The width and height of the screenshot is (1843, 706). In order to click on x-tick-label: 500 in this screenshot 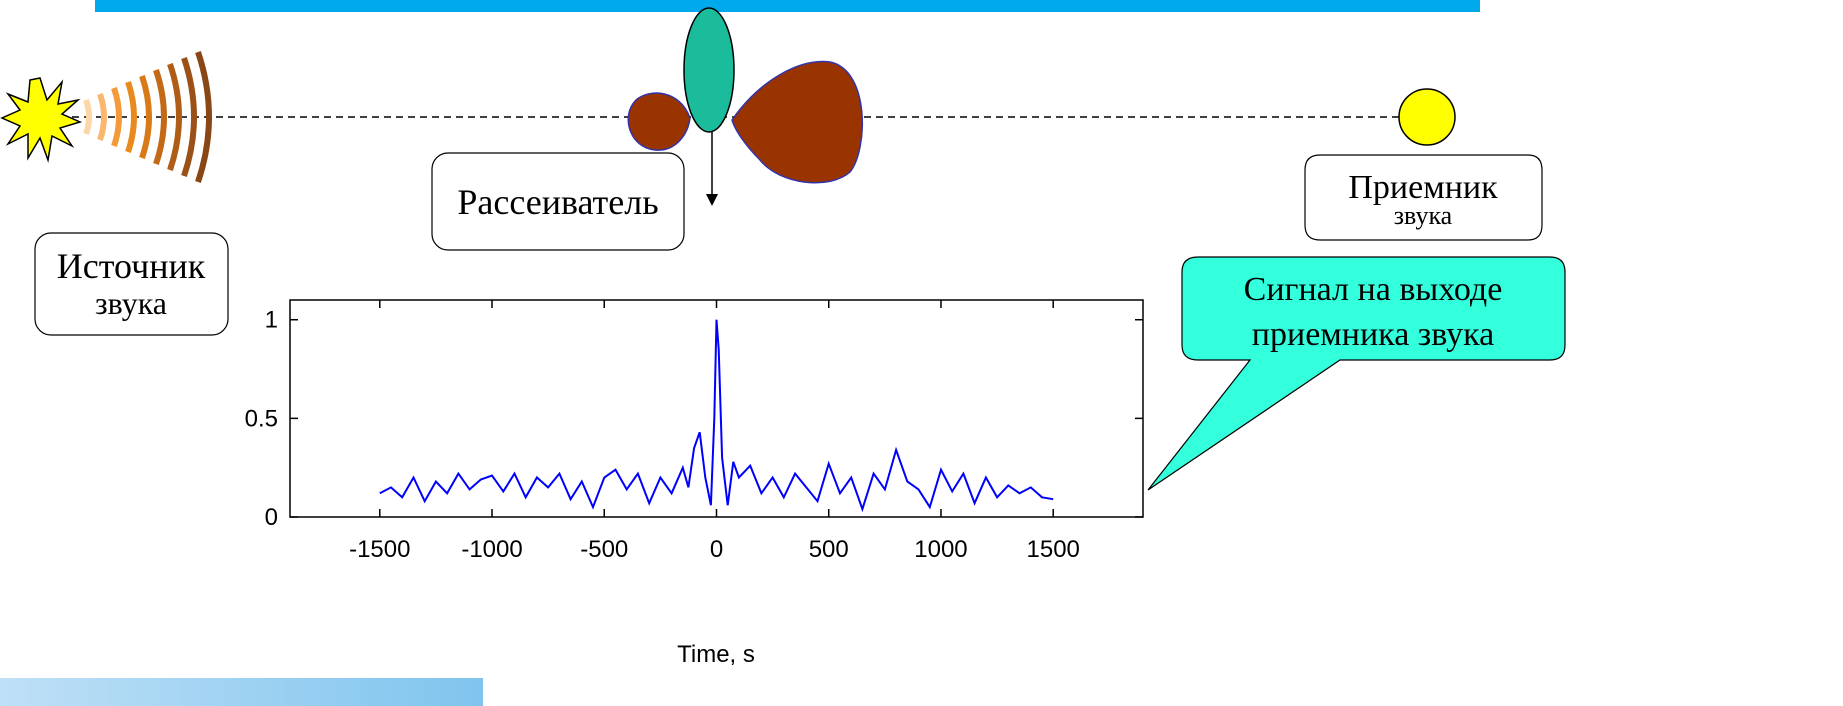, I will do `click(829, 549)`.